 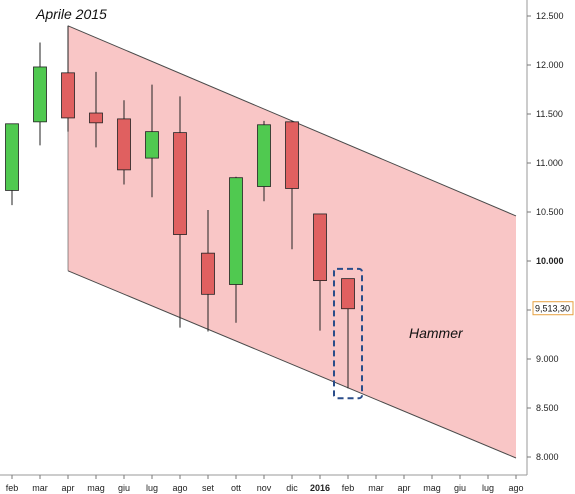 I want to click on hammer-highlight, so click(x=348, y=333).